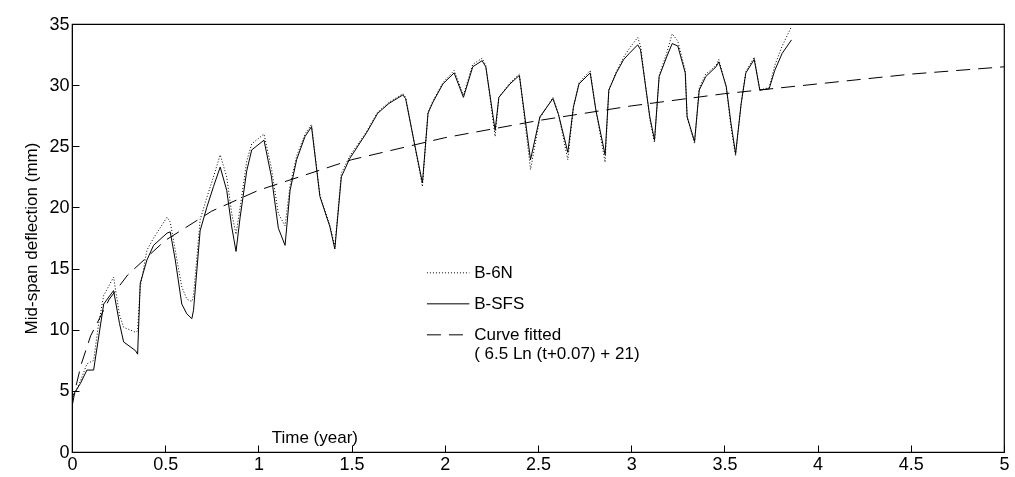  I want to click on x-tick-label: 4.5, so click(911, 463).